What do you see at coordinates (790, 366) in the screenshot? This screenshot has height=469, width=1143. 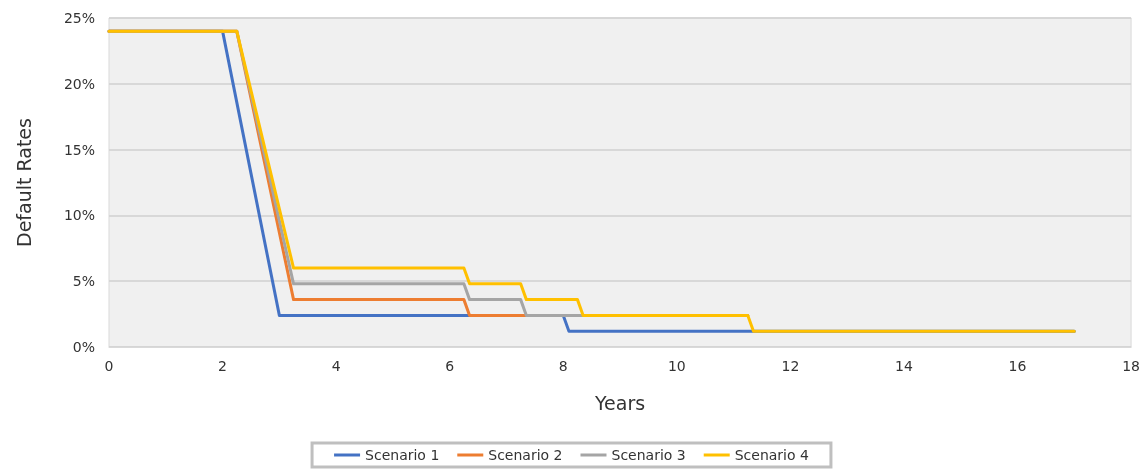 I see `x-tick-label: 12` at bounding box center [790, 366].